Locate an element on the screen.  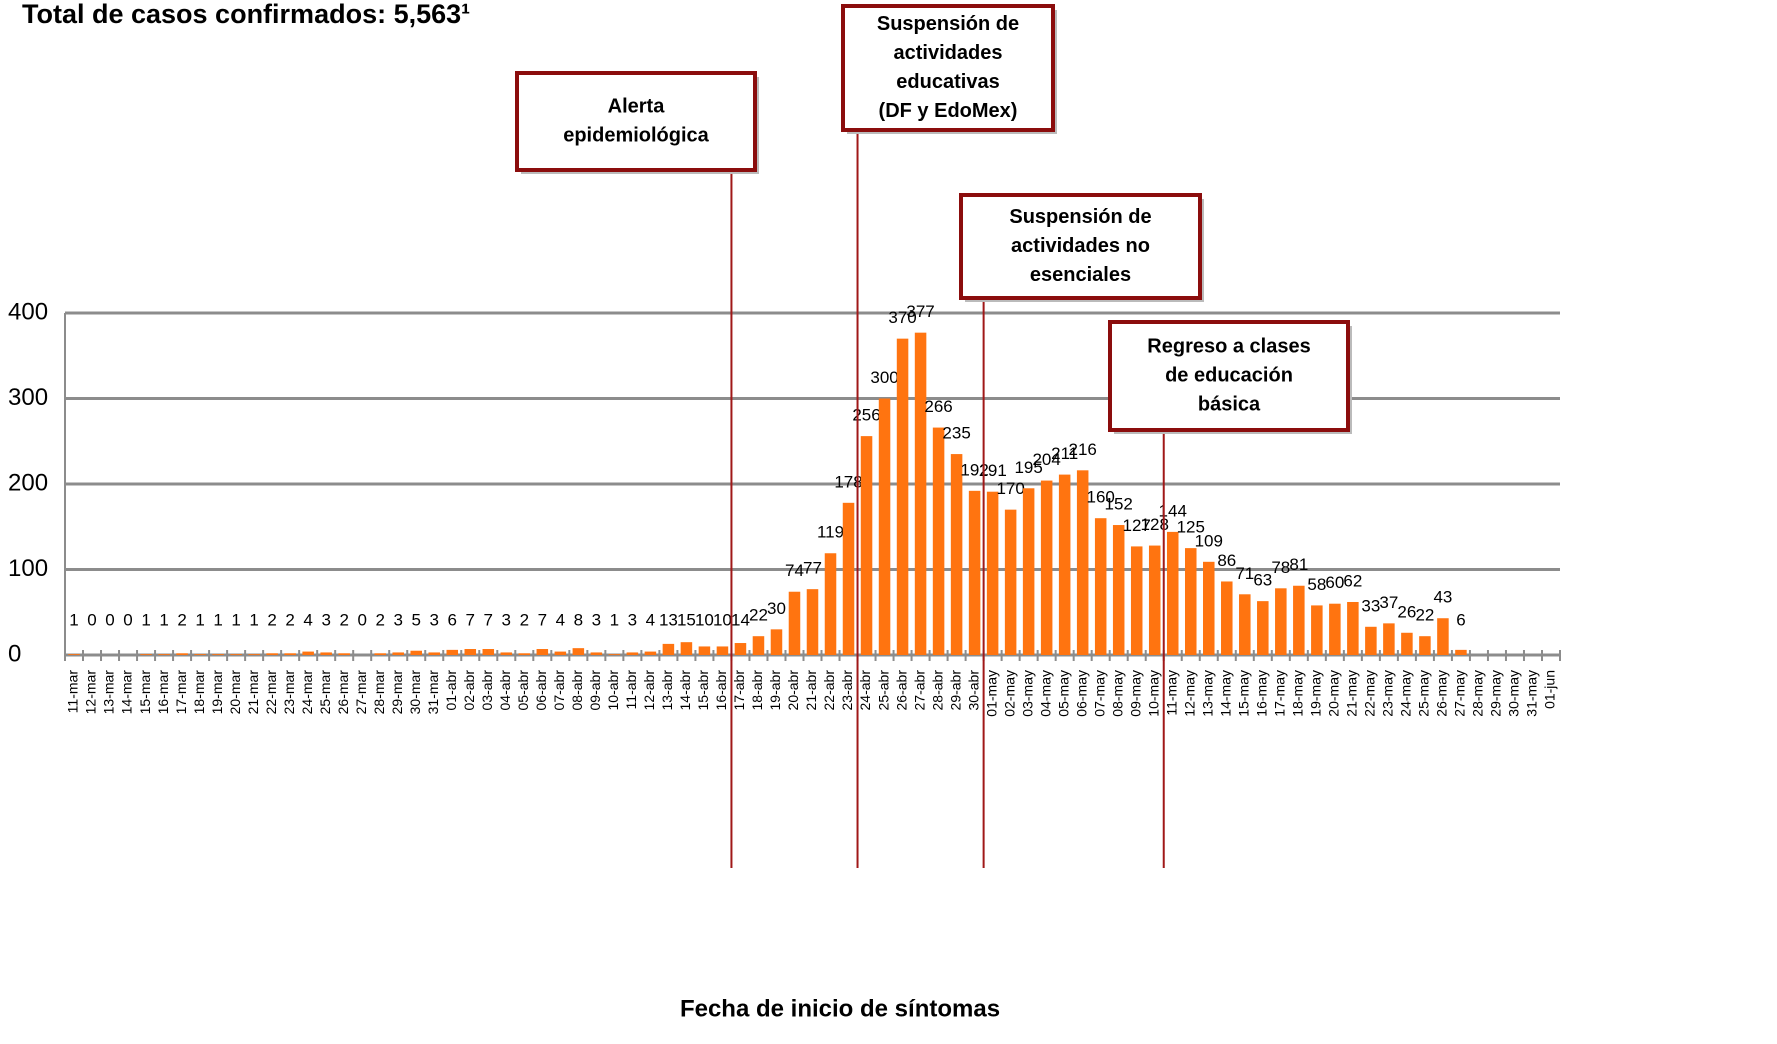
y-tick-label: 400 is located at coordinates (28, 311).